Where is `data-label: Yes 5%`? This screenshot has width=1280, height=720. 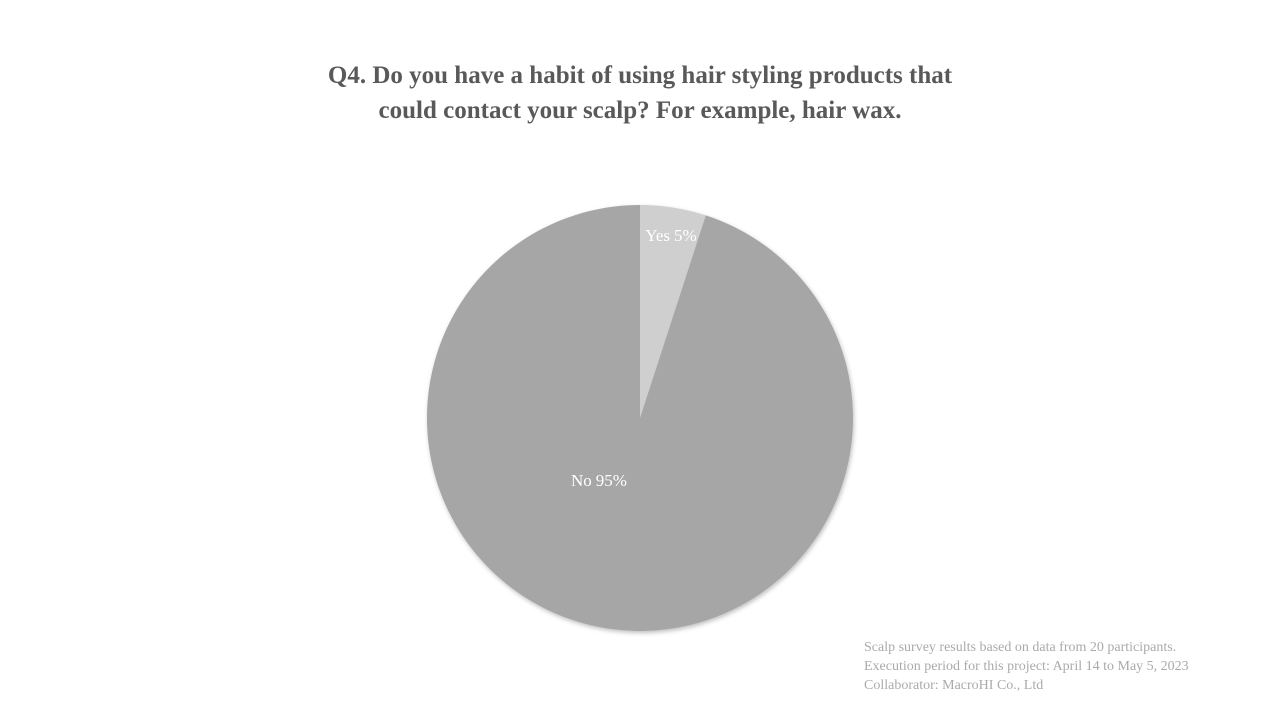 data-label: Yes 5% is located at coordinates (670, 235).